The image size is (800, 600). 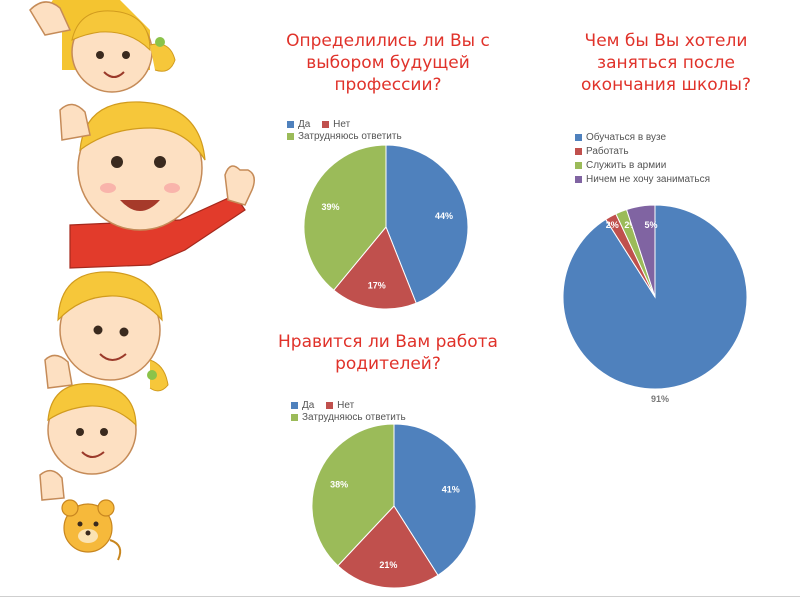 I want to click on data-label-3: 39%, so click(x=330, y=207).